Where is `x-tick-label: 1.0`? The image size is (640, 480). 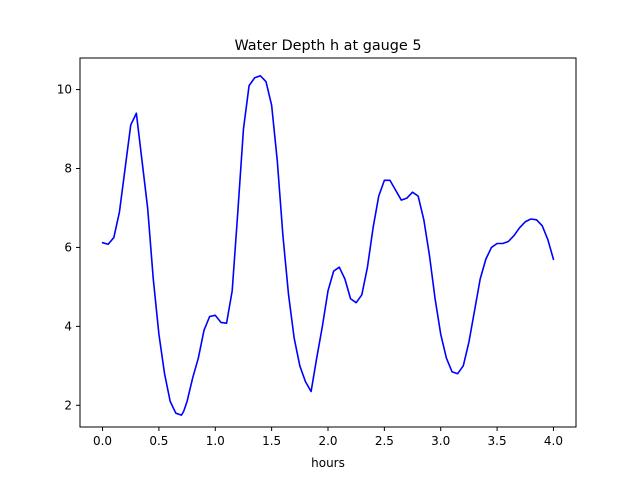
x-tick-label: 1.0 is located at coordinates (215, 441).